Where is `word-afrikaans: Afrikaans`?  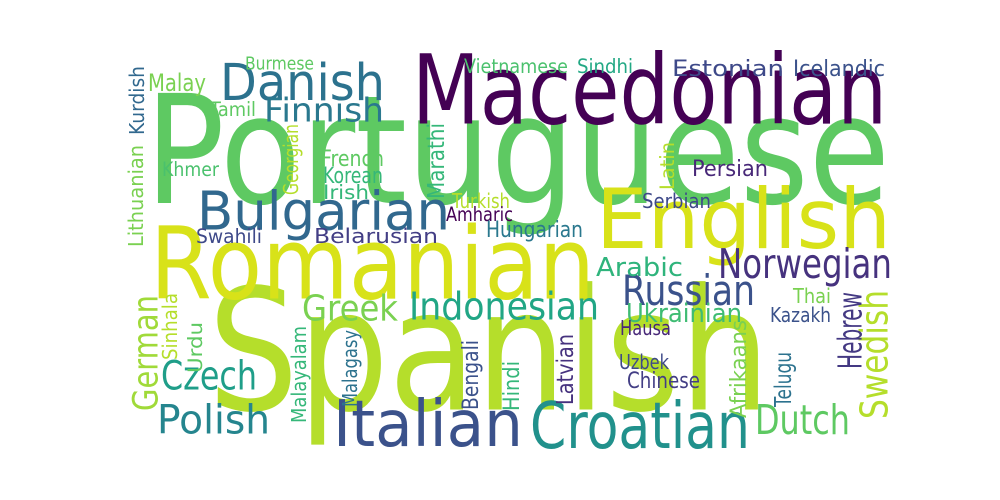
word-afrikaans: Afrikaans is located at coordinates (739, 369).